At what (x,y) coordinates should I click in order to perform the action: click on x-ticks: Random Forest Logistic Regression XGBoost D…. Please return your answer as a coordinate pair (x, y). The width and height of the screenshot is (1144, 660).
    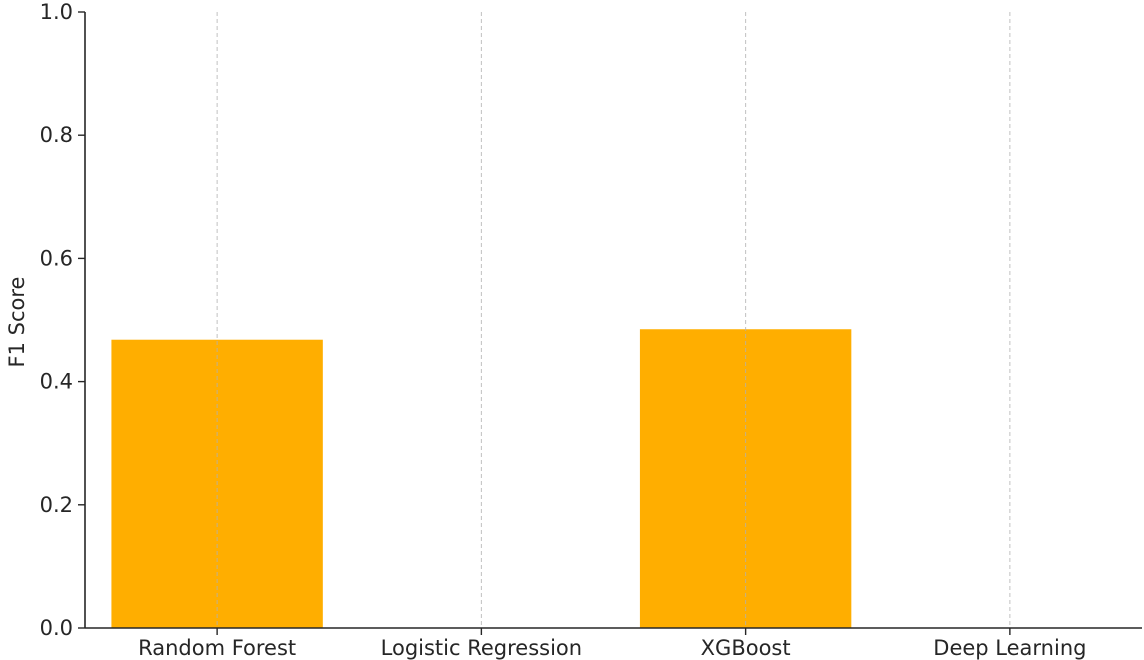
    Looking at the image, I should click on (612, 644).